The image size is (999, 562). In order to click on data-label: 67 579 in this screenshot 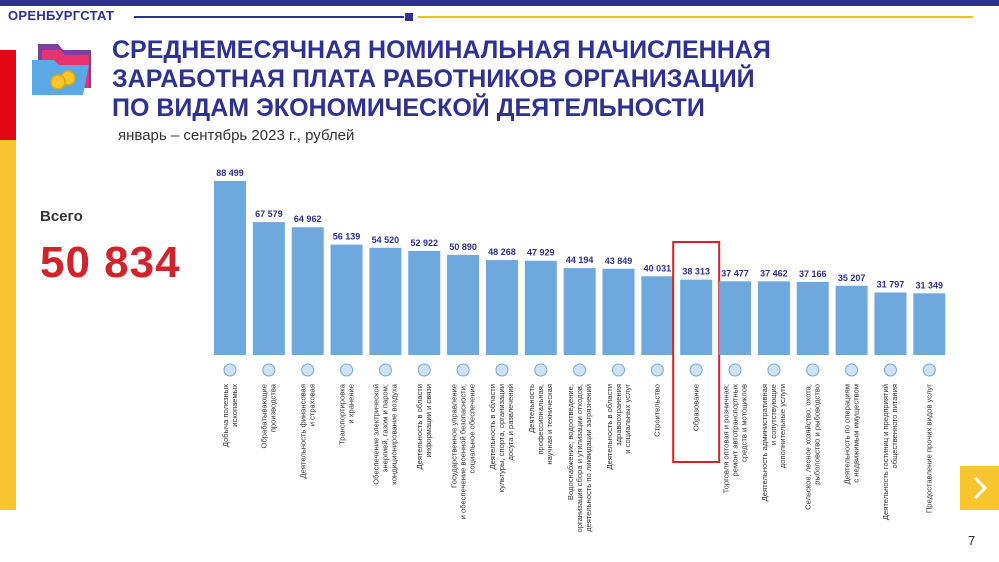, I will do `click(269, 214)`.